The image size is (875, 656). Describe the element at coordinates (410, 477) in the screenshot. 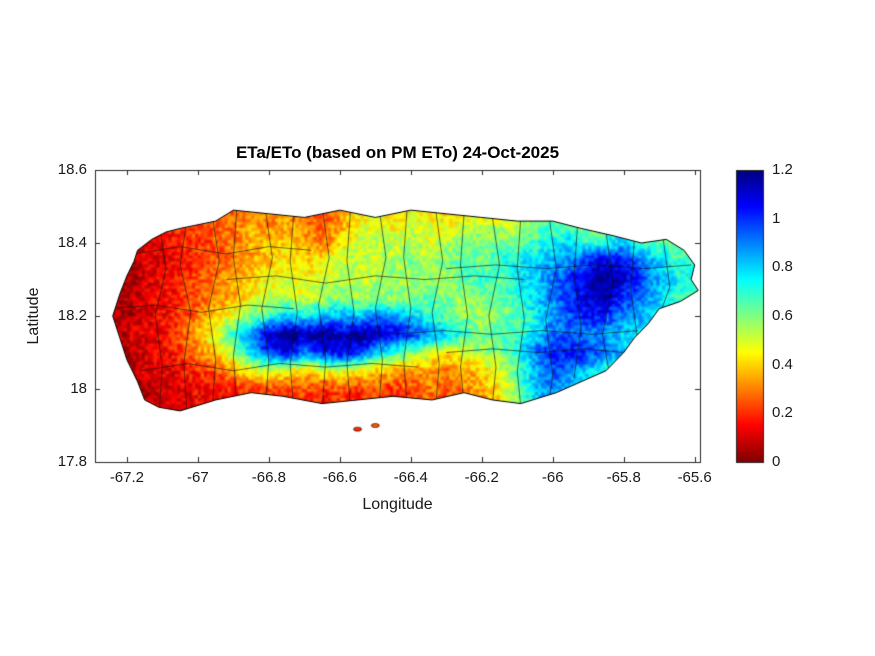

I see `x-tick-label: -66.4` at that location.